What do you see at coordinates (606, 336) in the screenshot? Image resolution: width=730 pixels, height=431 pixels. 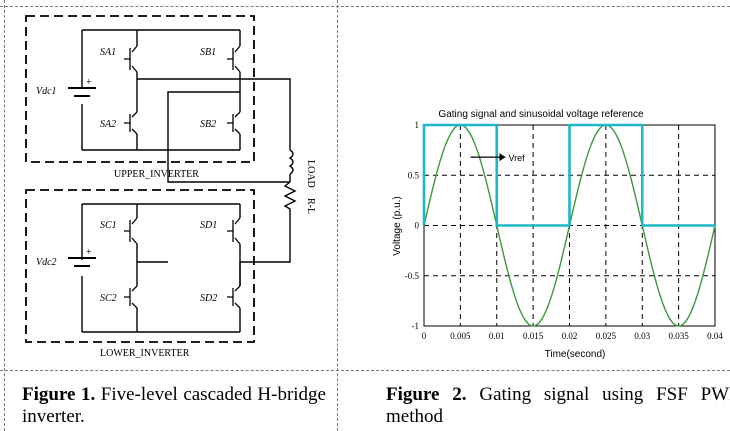 I see `x-tick-label: 0.025` at bounding box center [606, 336].